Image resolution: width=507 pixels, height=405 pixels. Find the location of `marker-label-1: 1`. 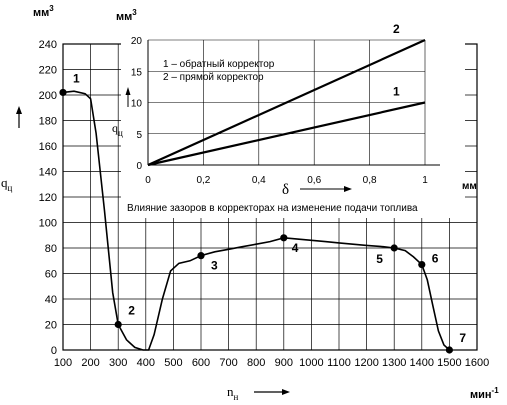

marker-label-1: 1 is located at coordinates (76, 78).